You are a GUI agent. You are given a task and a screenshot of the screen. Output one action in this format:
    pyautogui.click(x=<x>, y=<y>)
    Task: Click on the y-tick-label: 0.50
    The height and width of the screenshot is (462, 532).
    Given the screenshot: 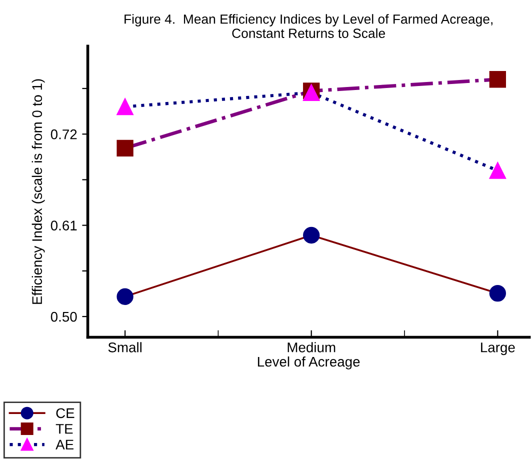 What is the action you would take?
    pyautogui.click(x=63, y=317)
    